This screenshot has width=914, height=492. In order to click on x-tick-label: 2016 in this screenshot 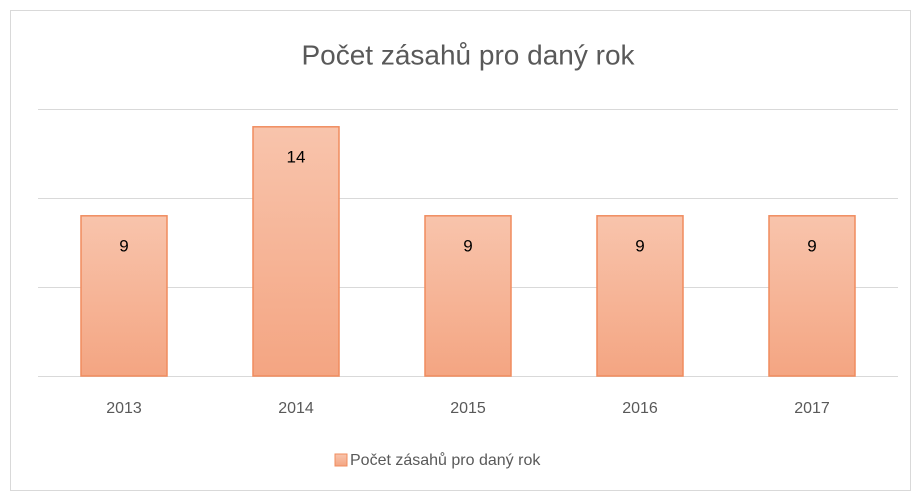, I will do `click(640, 408)`.